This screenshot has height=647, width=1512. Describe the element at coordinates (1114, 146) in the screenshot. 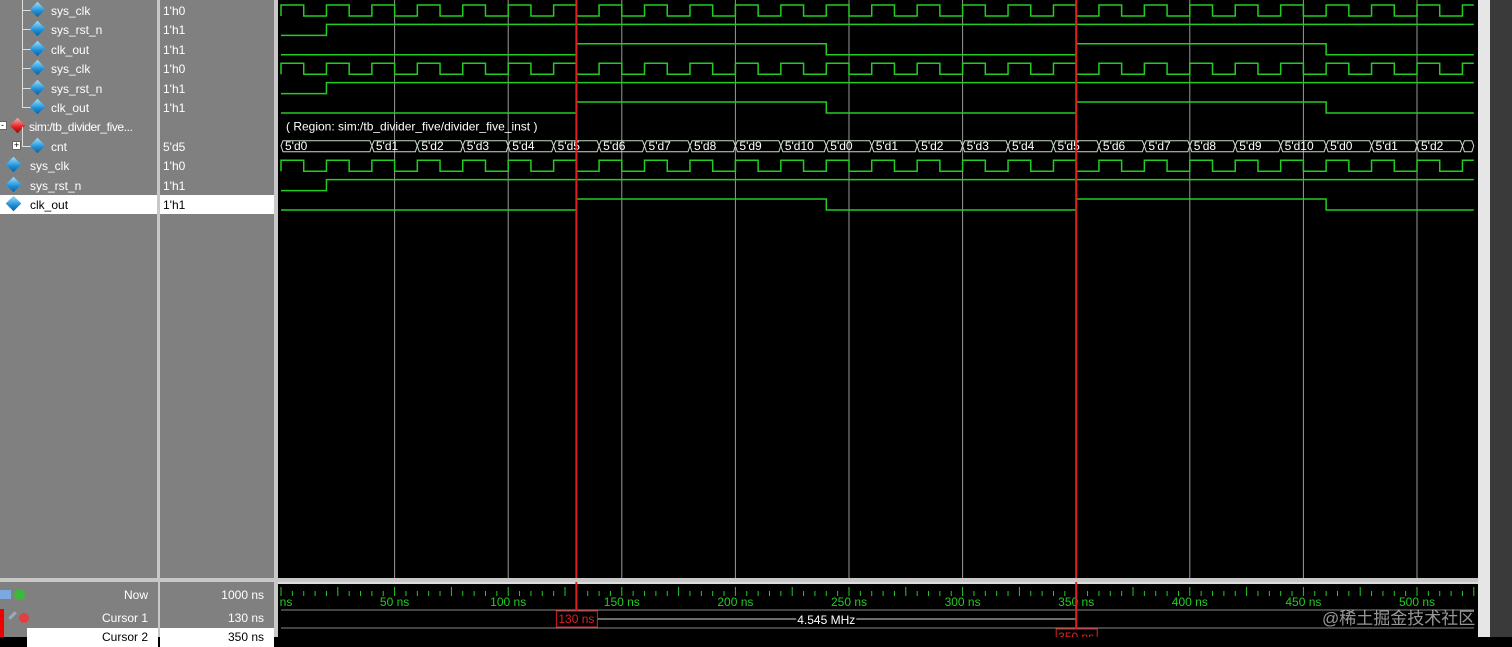

I see `bus-value: 5'd6` at that location.